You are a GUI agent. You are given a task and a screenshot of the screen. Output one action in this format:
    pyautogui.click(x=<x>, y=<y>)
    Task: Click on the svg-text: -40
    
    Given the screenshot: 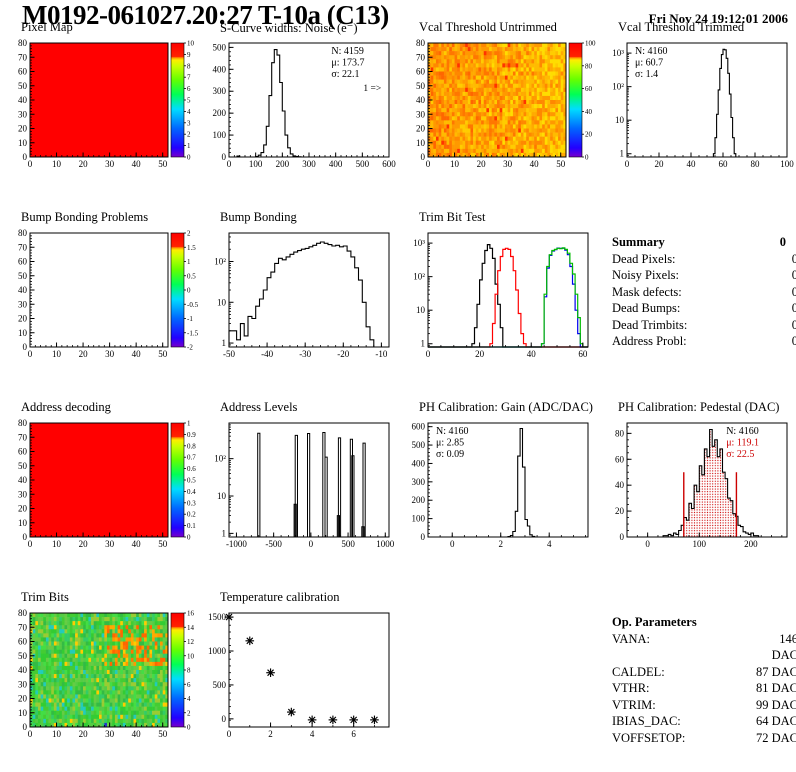 What is the action you would take?
    pyautogui.click(x=267, y=354)
    